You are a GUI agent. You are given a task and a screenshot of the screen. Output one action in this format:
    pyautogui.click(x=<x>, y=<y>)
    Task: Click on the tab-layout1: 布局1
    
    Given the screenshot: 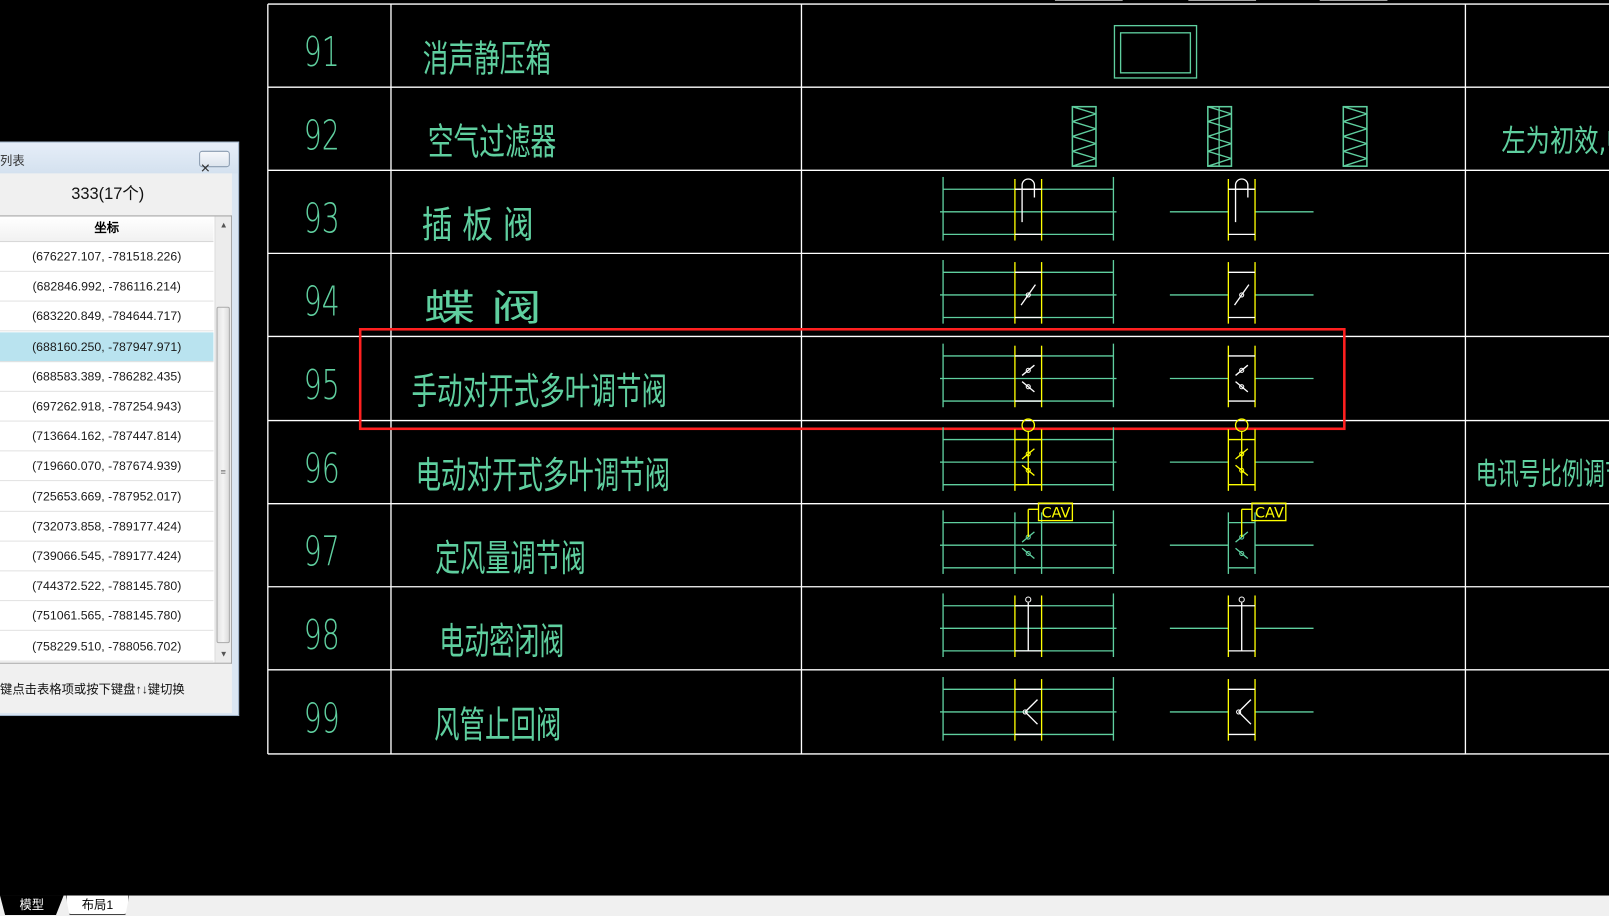 What is the action you would take?
    pyautogui.click(x=97, y=905)
    